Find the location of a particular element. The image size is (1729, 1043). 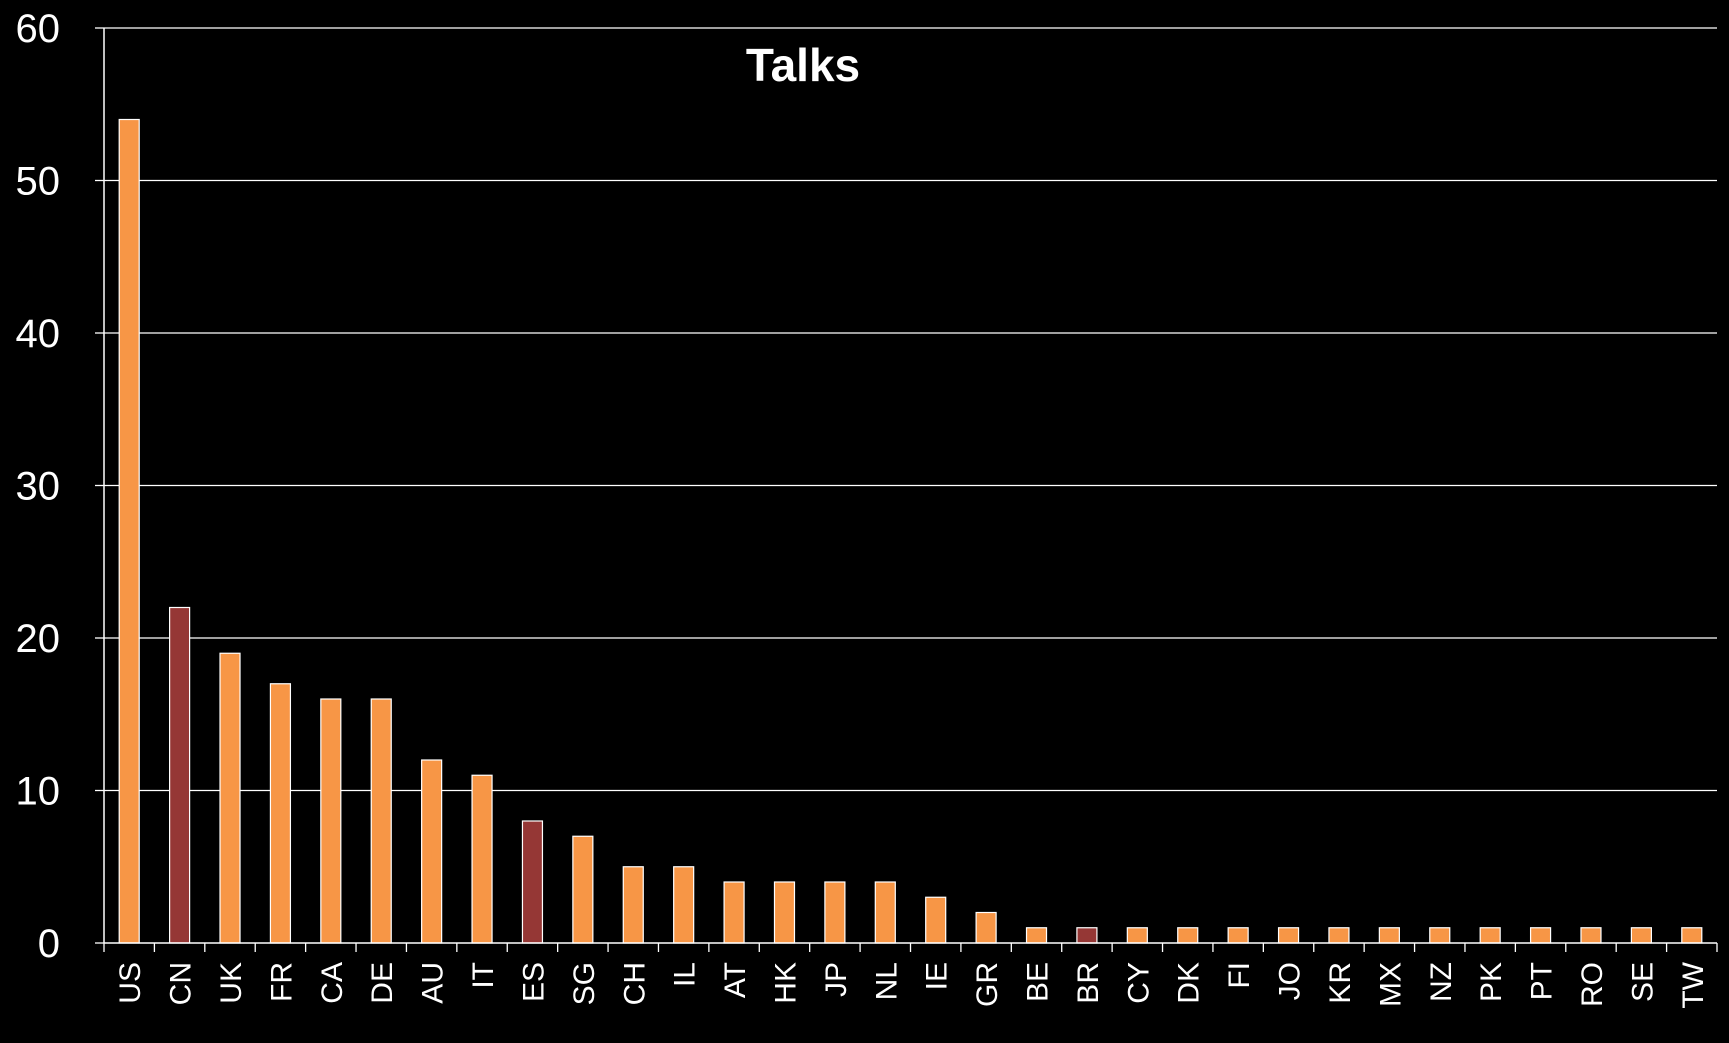

x-tick-label-jp: JP is located at coordinates (836, 979).